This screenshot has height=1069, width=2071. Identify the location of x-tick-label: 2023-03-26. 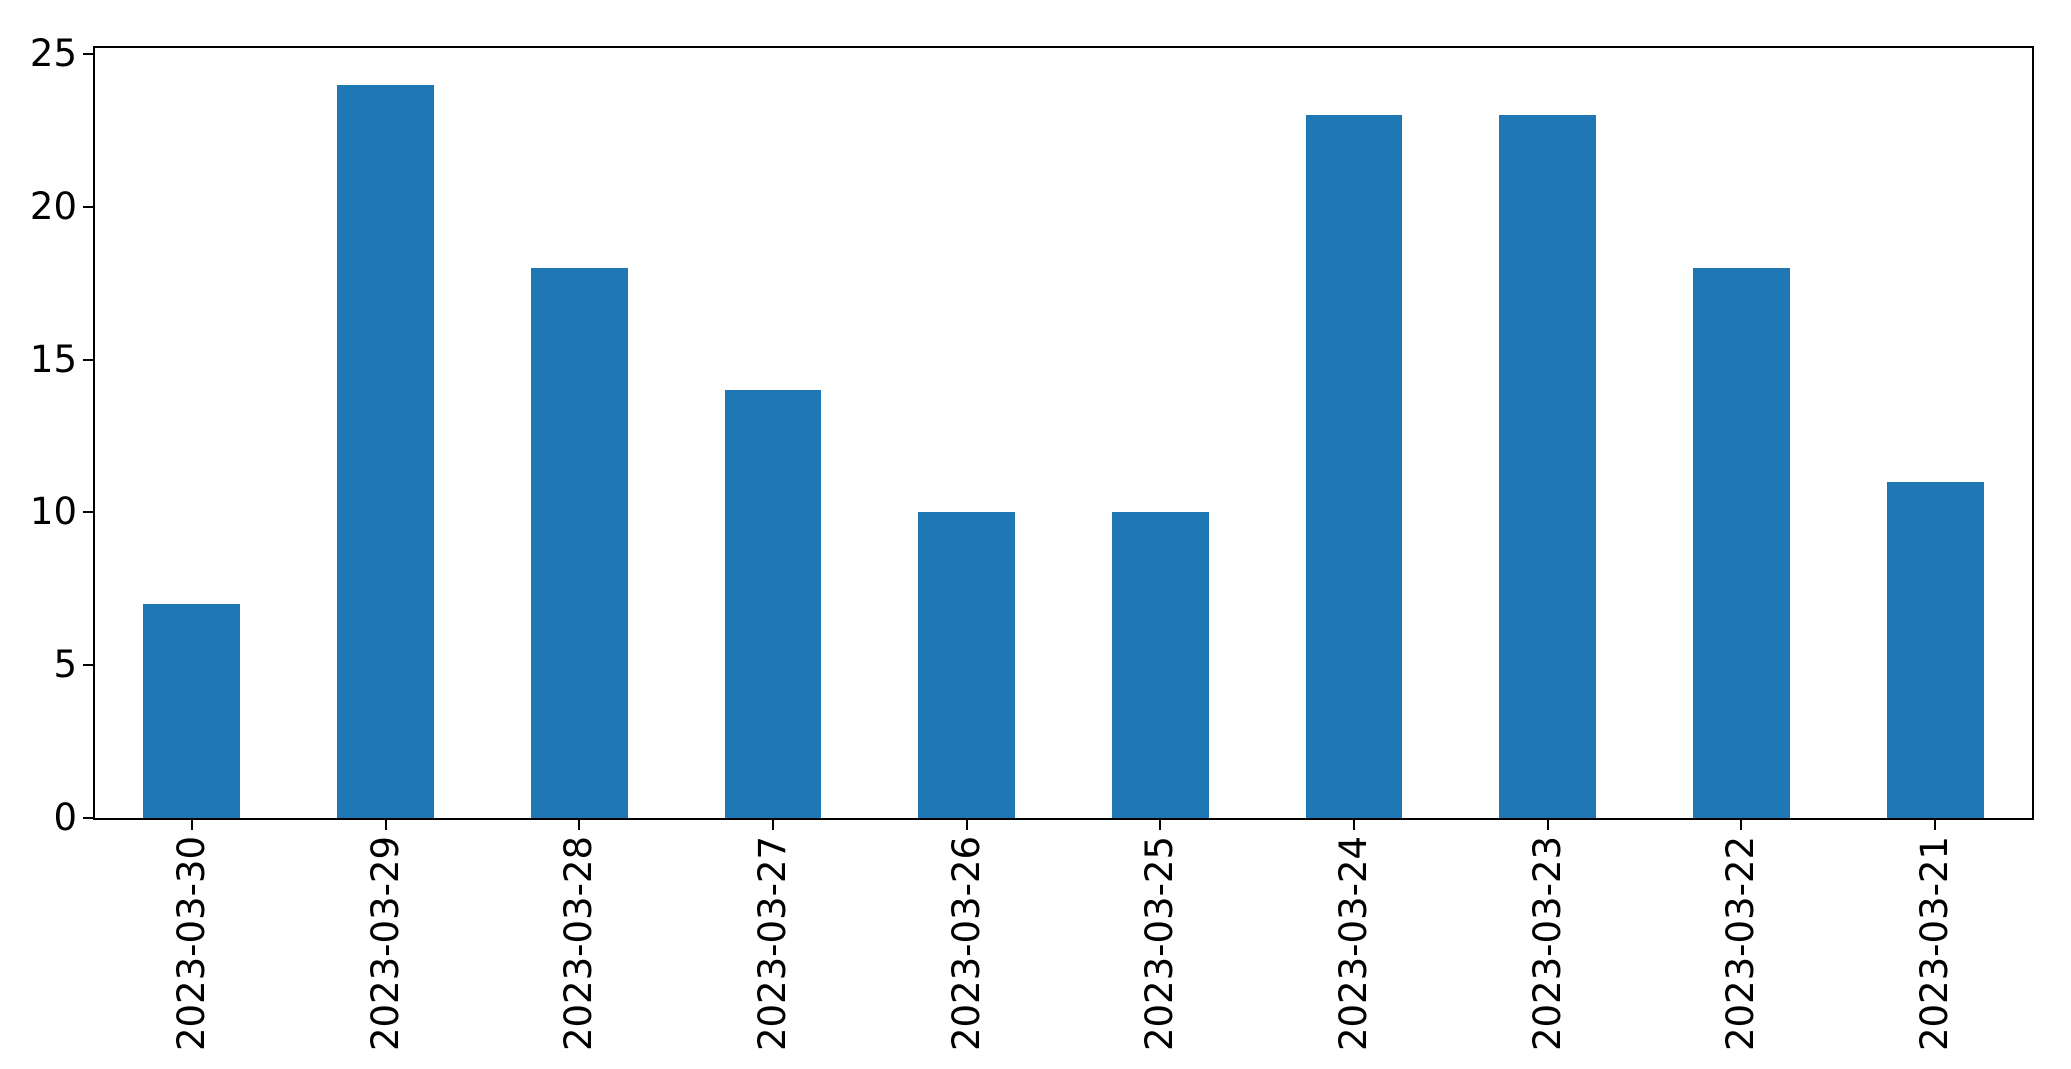
(966, 944).